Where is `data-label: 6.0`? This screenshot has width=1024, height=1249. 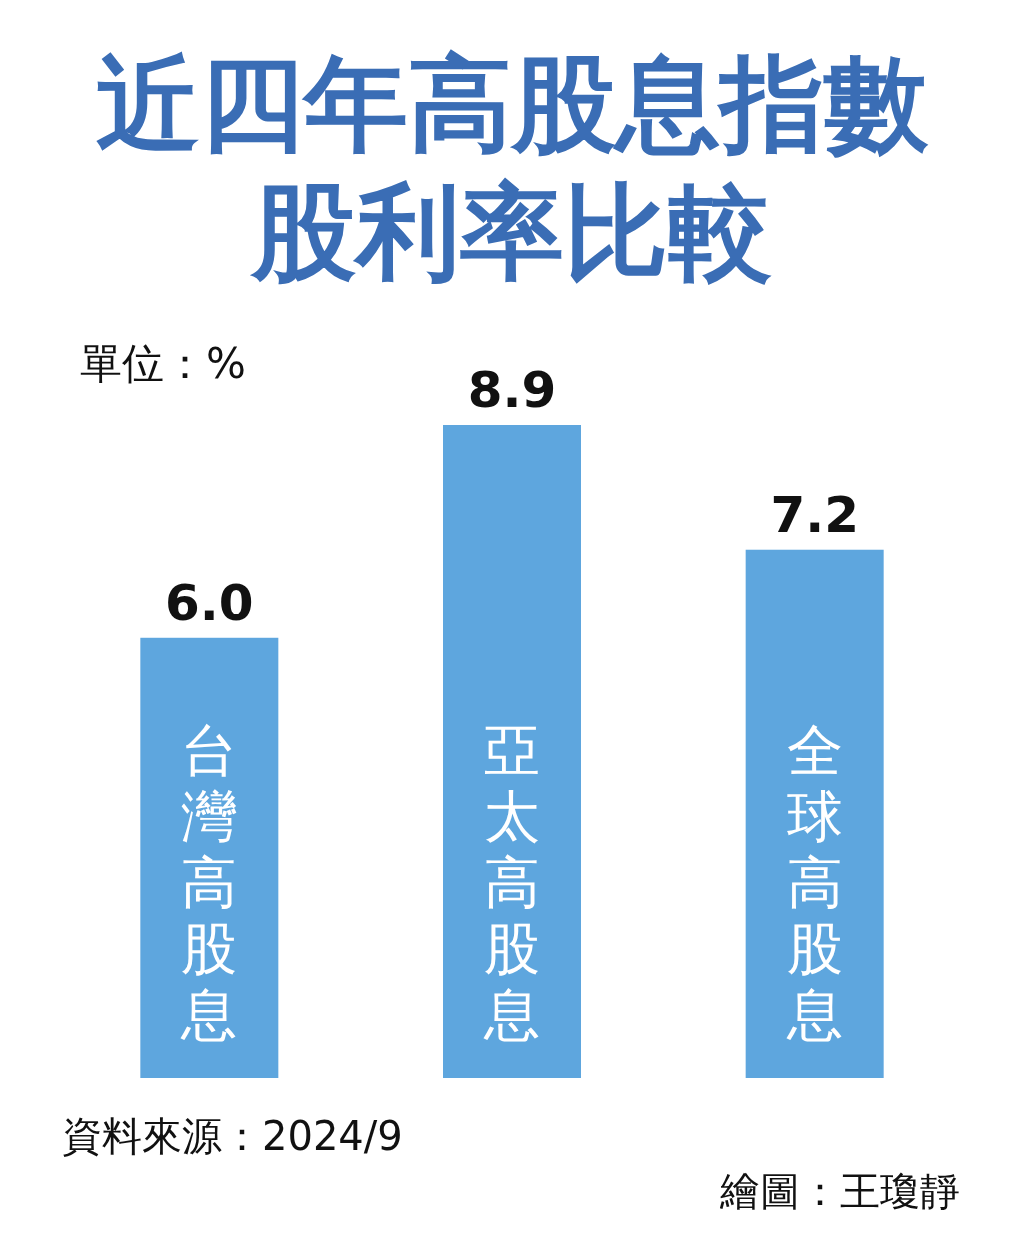 data-label: 6.0 is located at coordinates (209, 602).